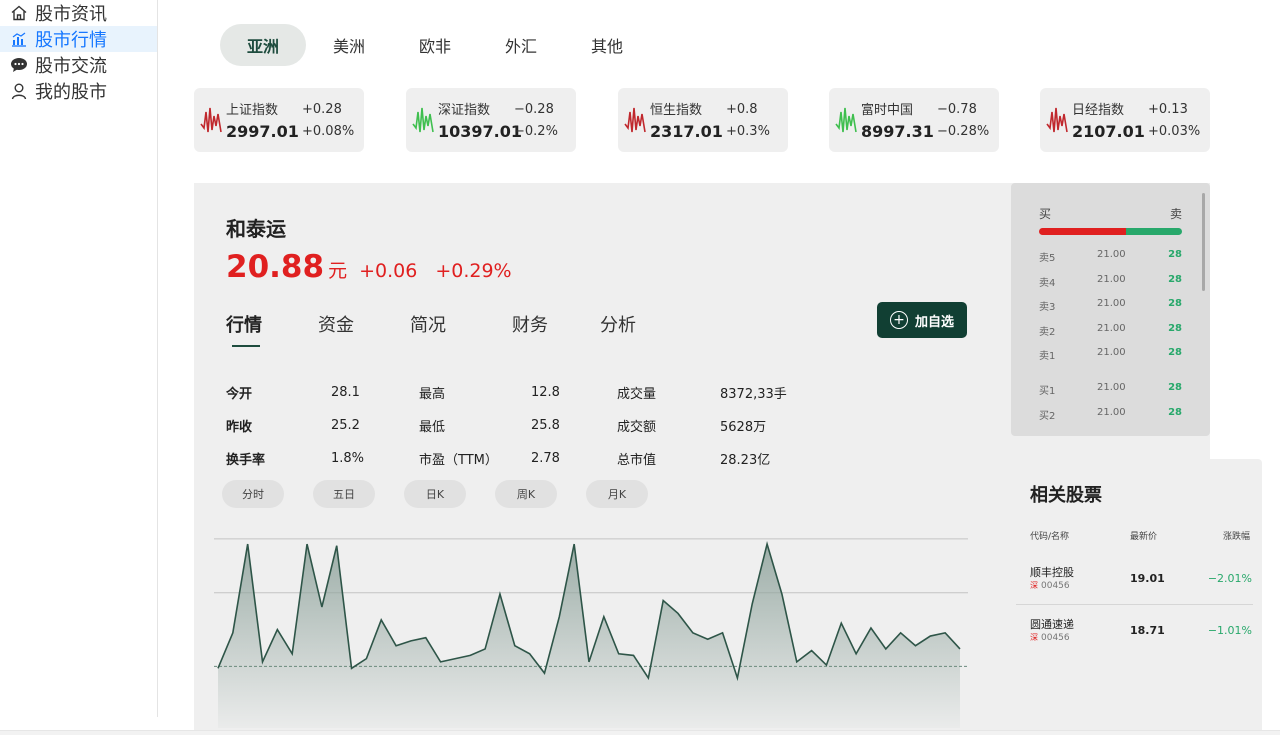  I want to click on index-price: 10397.01, so click(480, 131).